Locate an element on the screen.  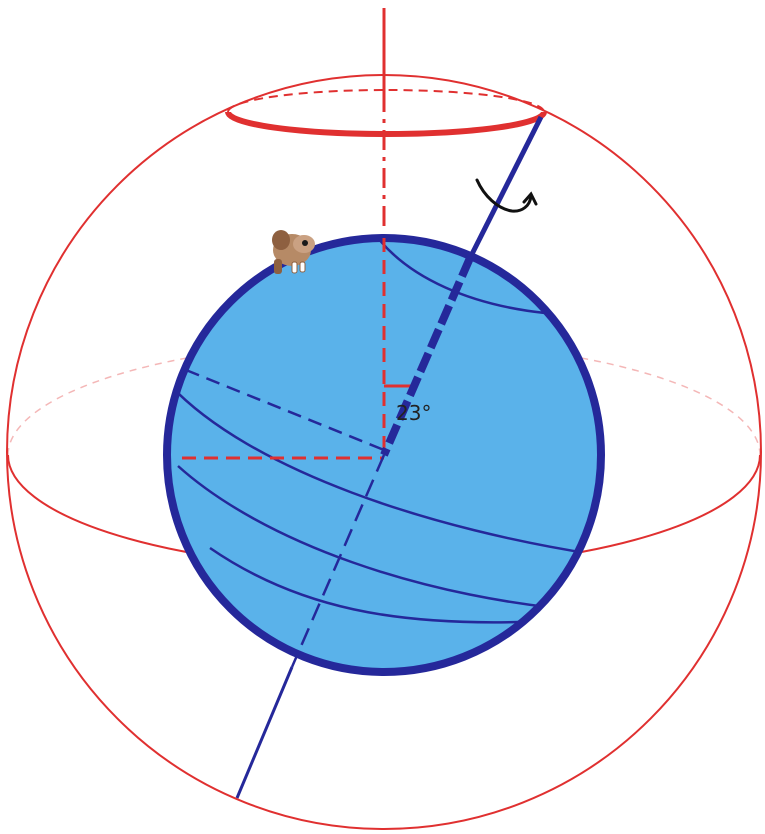
rotation-arrow-arc is located at coordinates (504, 195).